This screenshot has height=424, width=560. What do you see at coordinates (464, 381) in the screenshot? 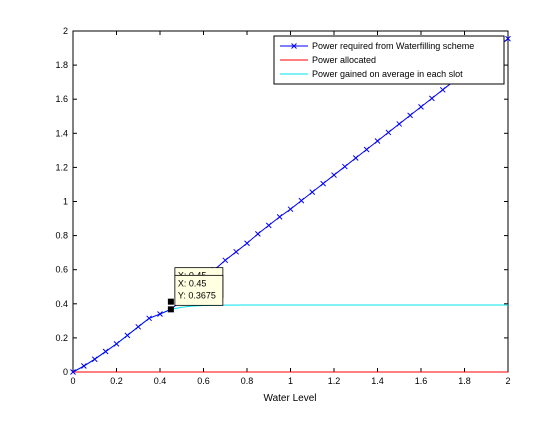
I see `x-tick-label: 1.8` at bounding box center [464, 381].